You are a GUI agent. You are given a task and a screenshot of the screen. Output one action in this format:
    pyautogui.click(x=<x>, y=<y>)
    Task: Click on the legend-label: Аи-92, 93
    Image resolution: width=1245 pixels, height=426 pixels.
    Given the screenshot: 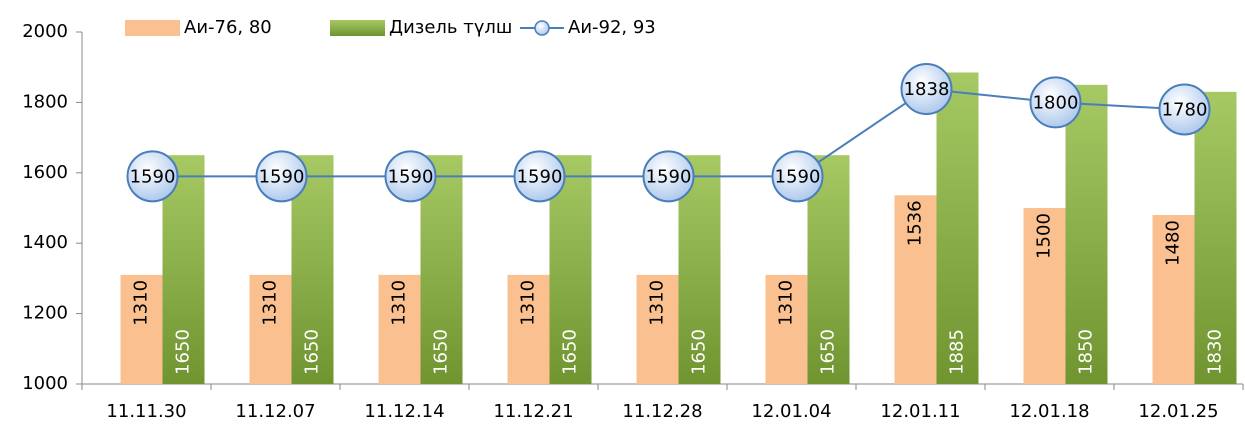 What is the action you would take?
    pyautogui.click(x=612, y=27)
    